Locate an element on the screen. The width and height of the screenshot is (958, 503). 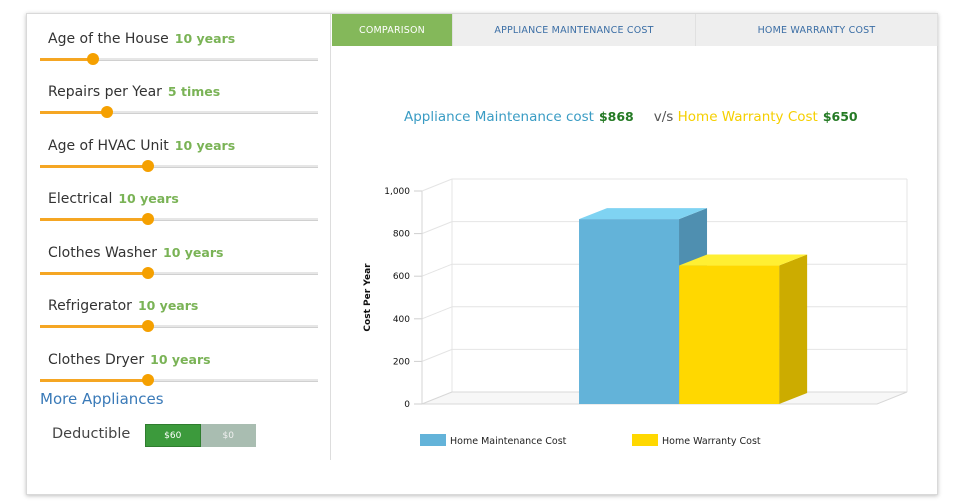
y-axis-title: Cost Per Year is located at coordinates (368, 297).